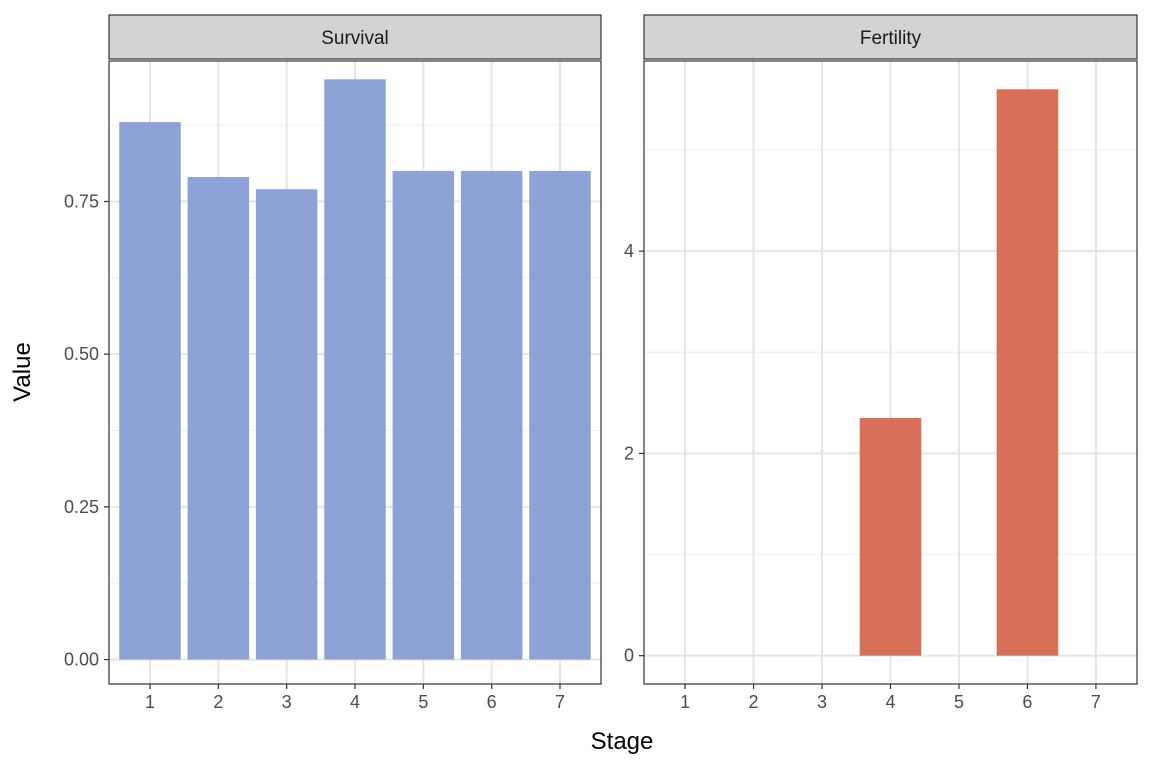 This screenshot has width=1152, height=773. I want to click on x-axis-title: Stage, so click(622, 741).